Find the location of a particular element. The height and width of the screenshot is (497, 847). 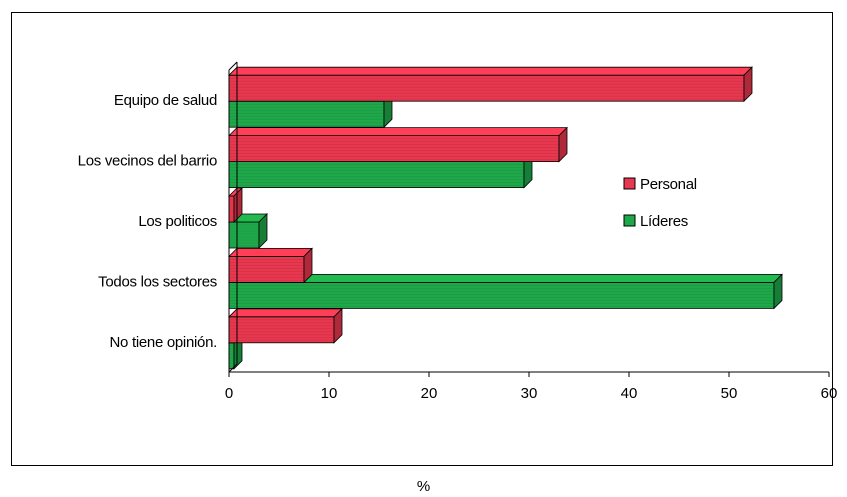

category-label: Todos los sectores is located at coordinates (157, 281).